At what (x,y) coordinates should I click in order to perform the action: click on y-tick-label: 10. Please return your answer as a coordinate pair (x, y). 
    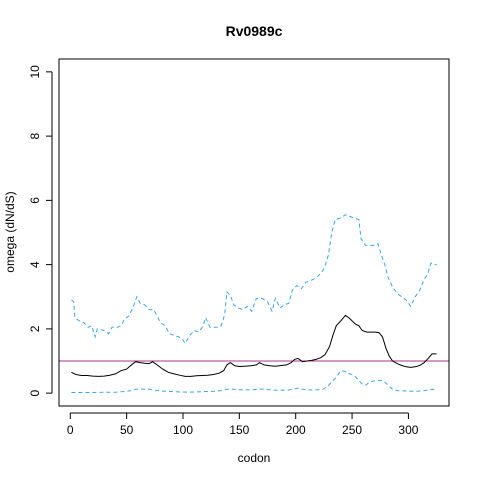
    Looking at the image, I should click on (35, 72).